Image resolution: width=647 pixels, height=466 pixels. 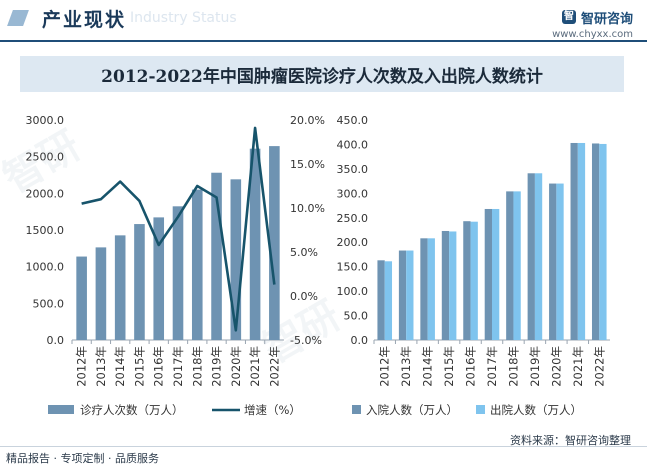 What do you see at coordinates (45, 267) in the screenshot?
I see `left-y-tick-label: 1000.0` at bounding box center [45, 267].